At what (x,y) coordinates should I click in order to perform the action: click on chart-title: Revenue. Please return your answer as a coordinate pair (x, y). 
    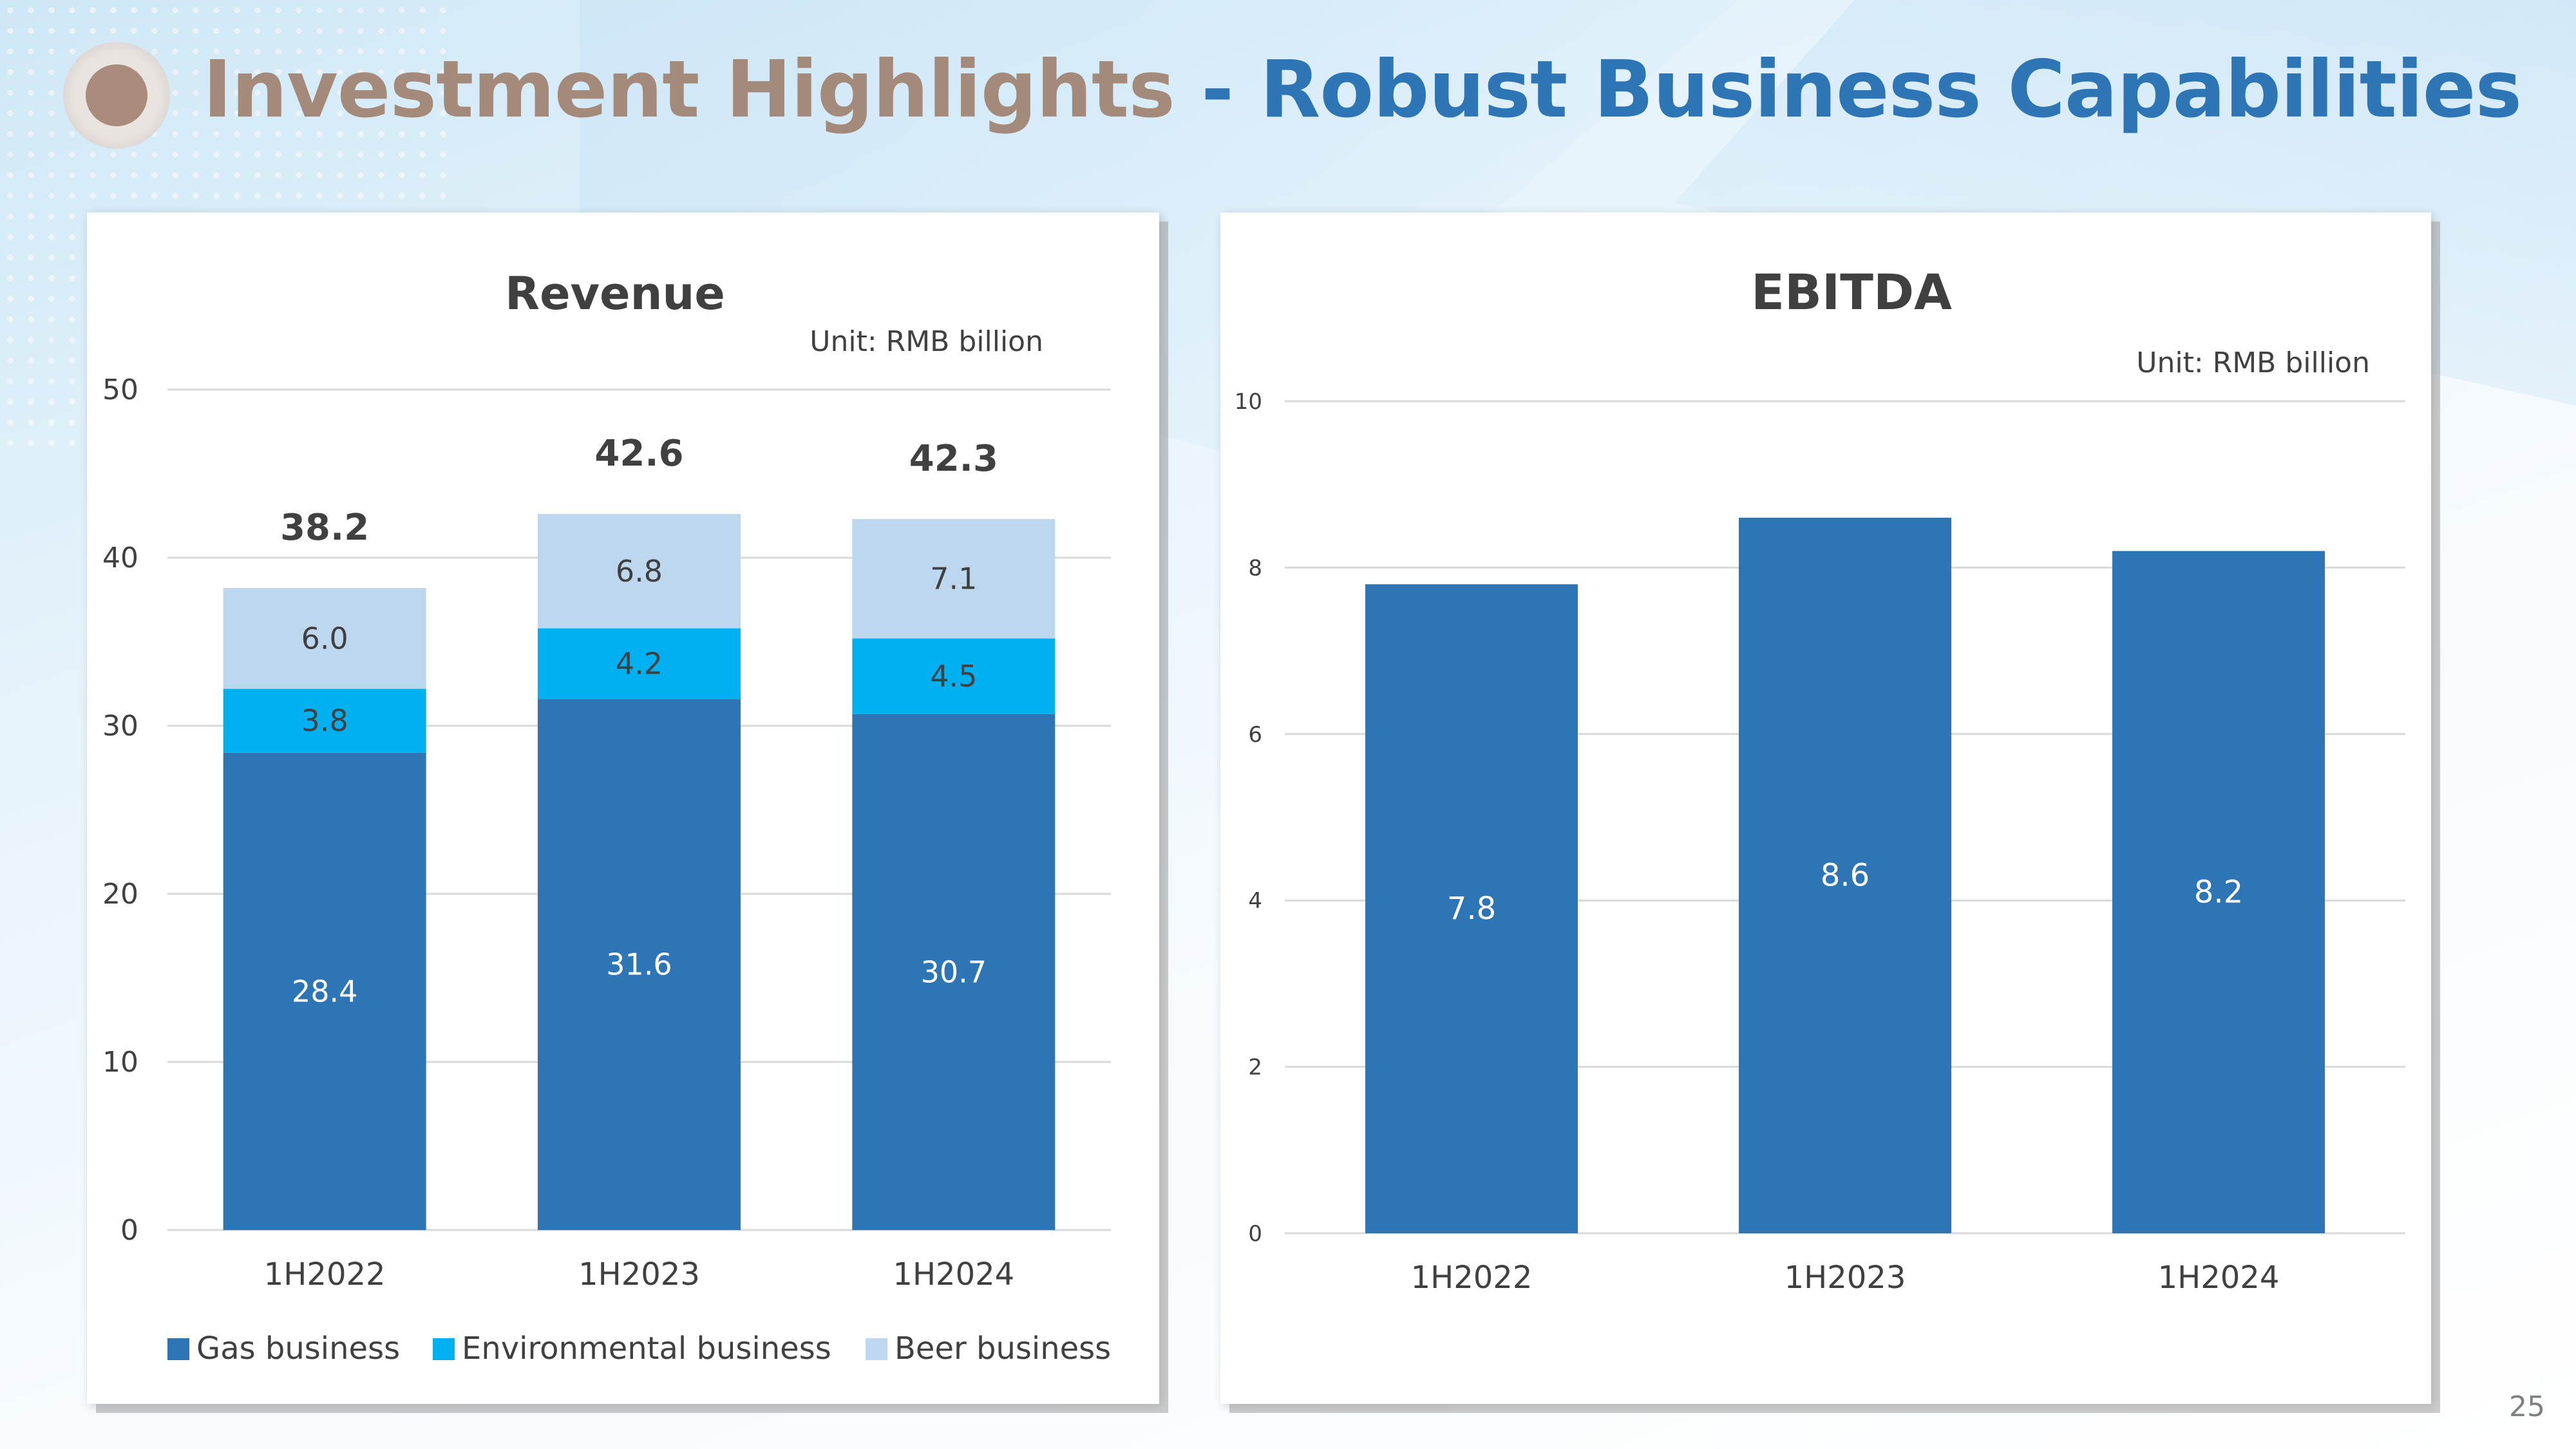
    Looking at the image, I should click on (615, 293).